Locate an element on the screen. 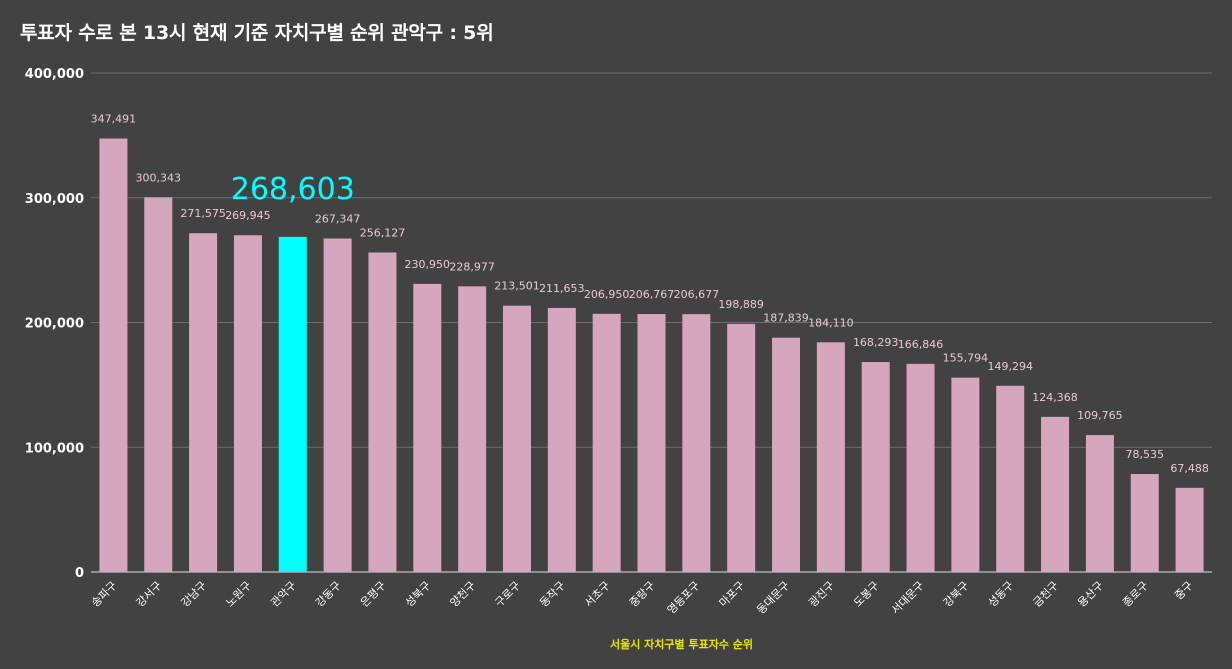  x-tick-label: 노원구 is located at coordinates (238, 594).